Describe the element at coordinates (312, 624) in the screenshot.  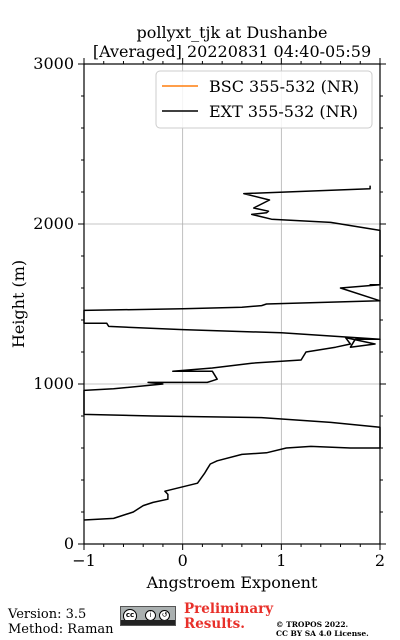
I see `copyright-line1: © TROPOS 2022.` at that location.